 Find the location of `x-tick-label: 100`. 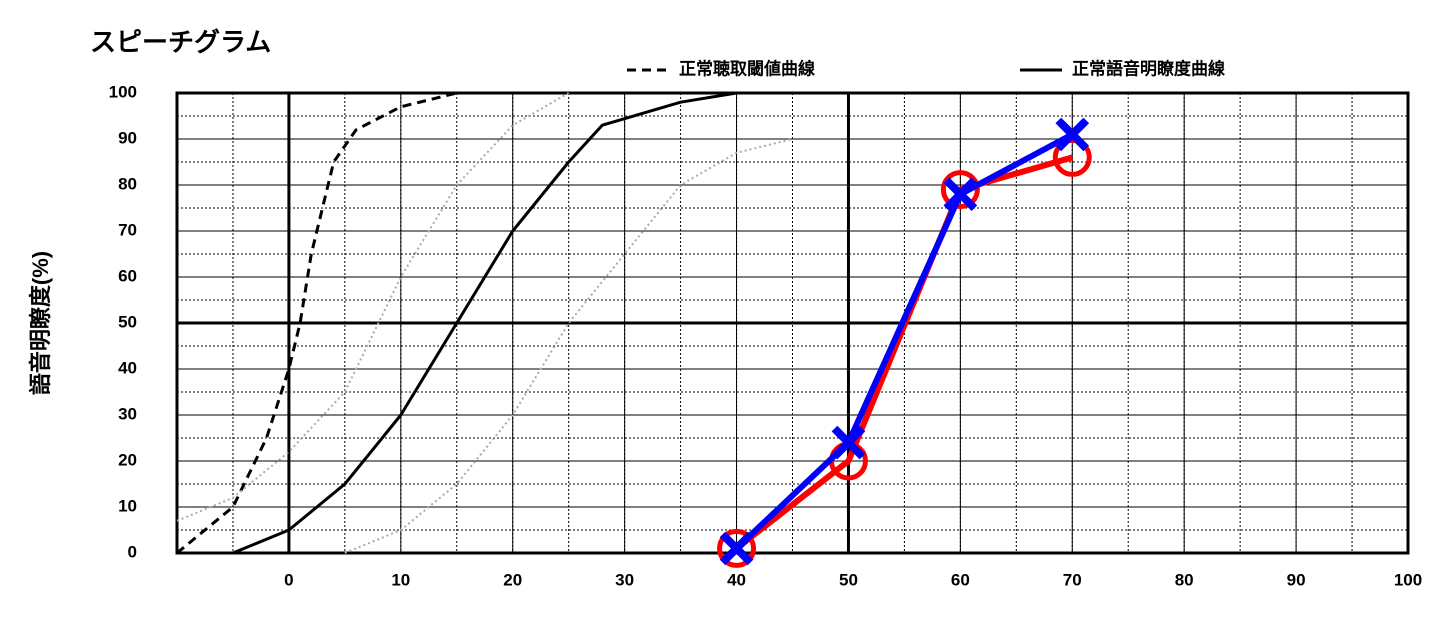

x-tick-label: 100 is located at coordinates (1408, 579).